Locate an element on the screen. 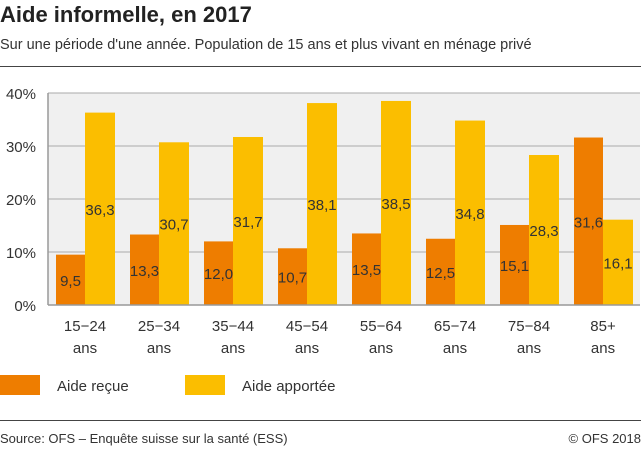 This screenshot has height=449, width=641. x-tick-label: 85+ is located at coordinates (603, 326).